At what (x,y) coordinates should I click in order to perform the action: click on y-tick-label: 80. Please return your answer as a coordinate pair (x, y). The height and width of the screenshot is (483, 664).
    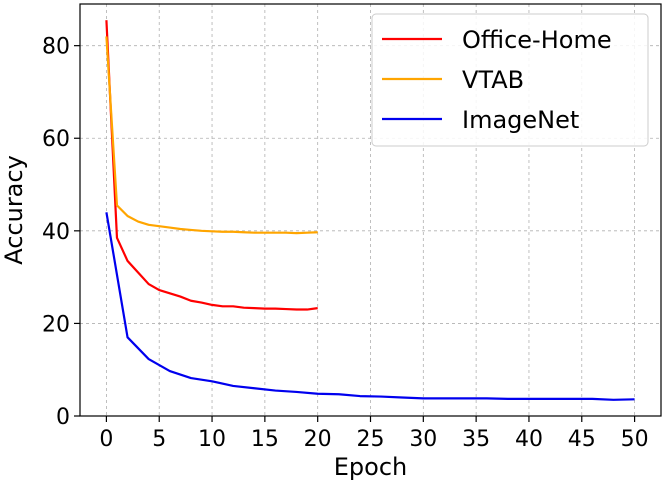
    Looking at the image, I should click on (56, 47).